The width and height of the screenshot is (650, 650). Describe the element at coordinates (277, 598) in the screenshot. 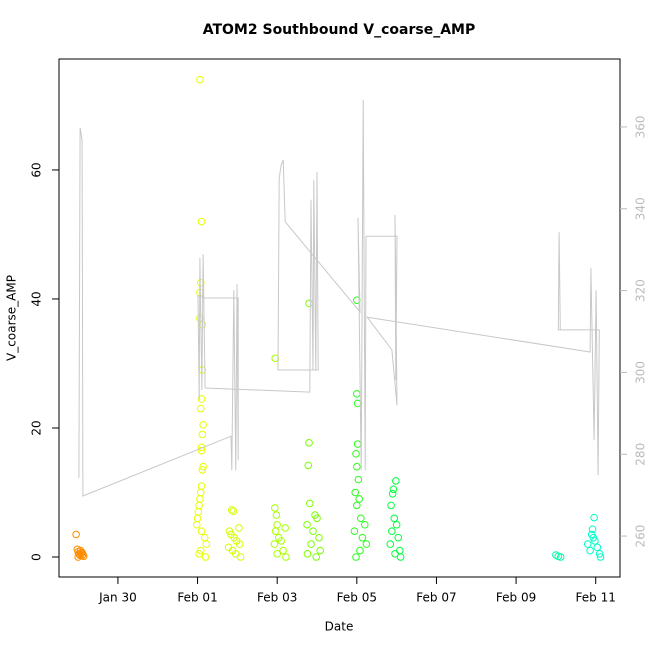

I see `x-tick-label: Feb 03` at that location.